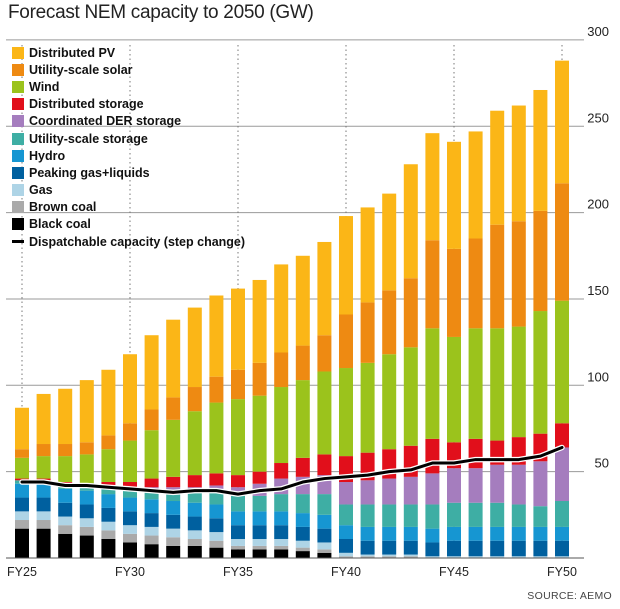 This screenshot has width=620, height=609. What do you see at coordinates (89, 172) in the screenshot?
I see `legend-label: Peaking gas+liquids` at bounding box center [89, 172].